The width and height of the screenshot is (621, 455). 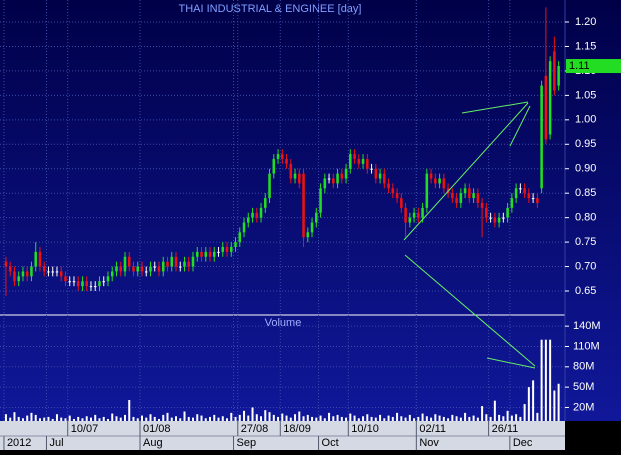 I want to click on x-tick-label: Aug, so click(x=153, y=443).